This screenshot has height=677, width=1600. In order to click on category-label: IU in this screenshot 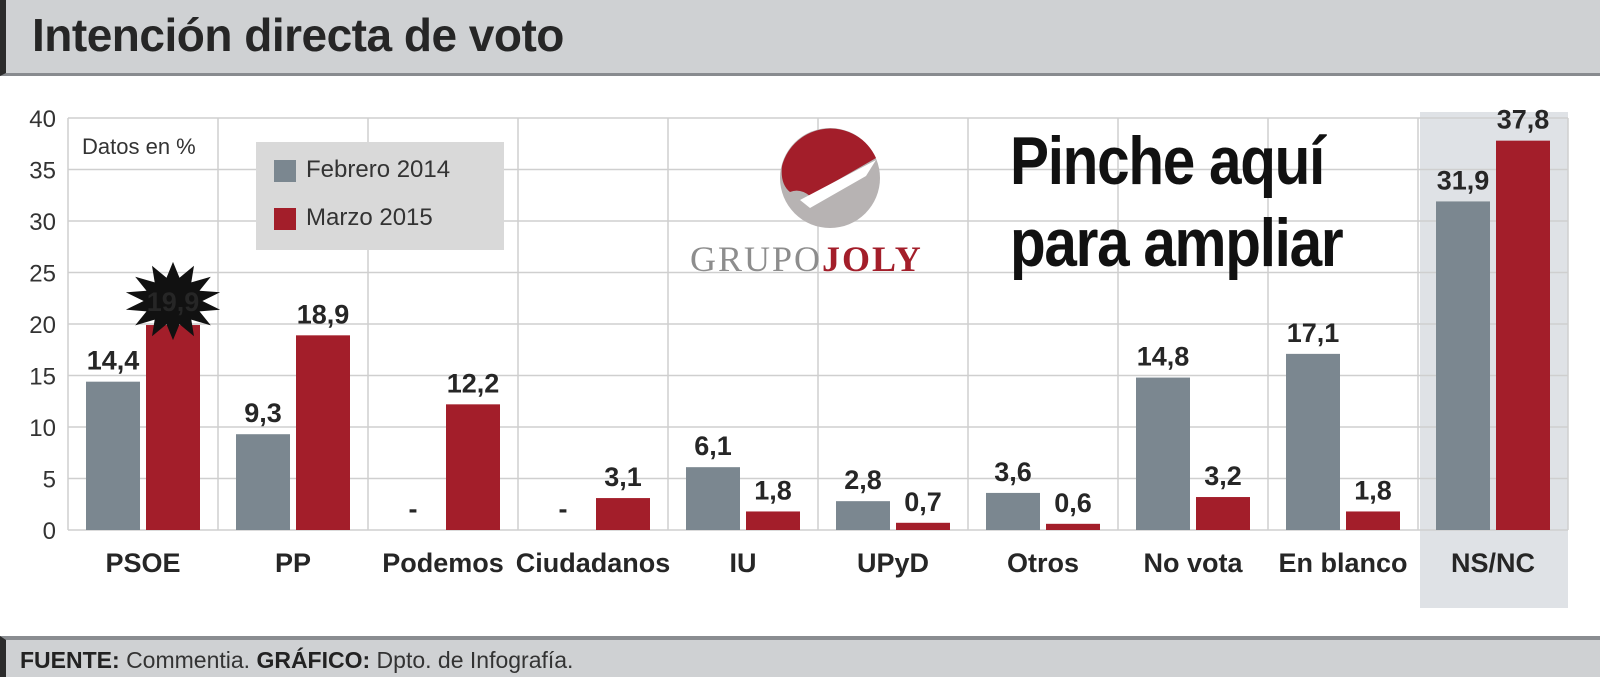, I will do `click(743, 563)`.